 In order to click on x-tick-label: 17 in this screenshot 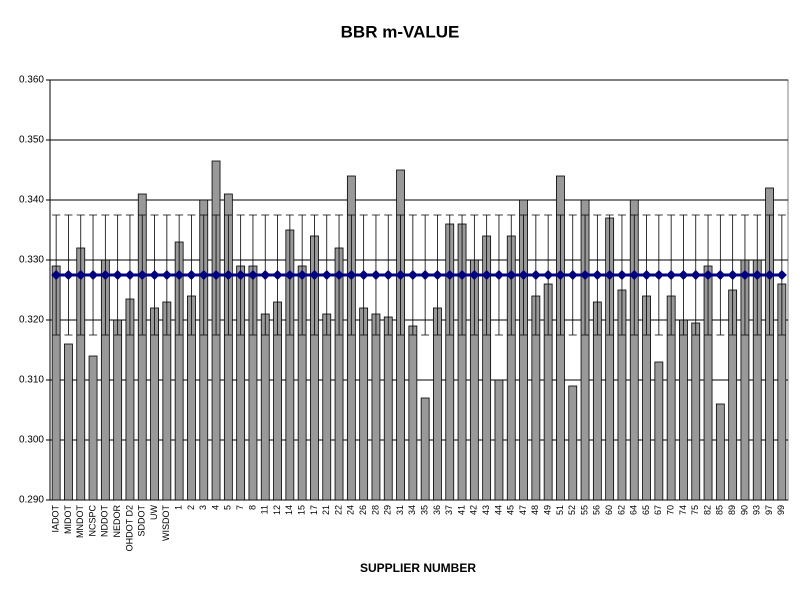, I will do `click(314, 510)`.